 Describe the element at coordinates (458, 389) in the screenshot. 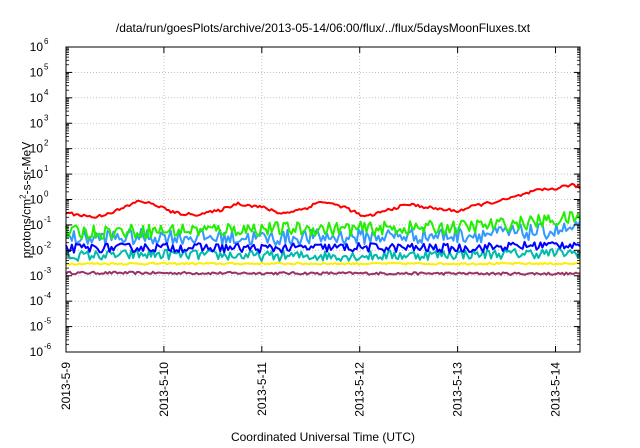

I see `x-tick-label: 2013-5-13` at that location.